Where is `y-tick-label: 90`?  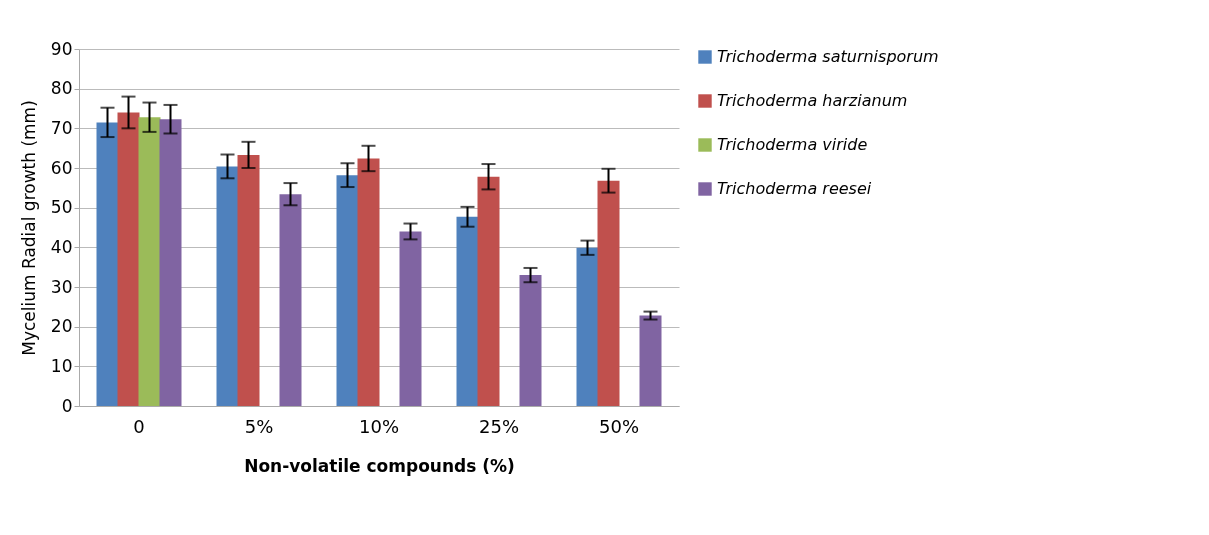
y-tick-label: 90 is located at coordinates (61, 48).